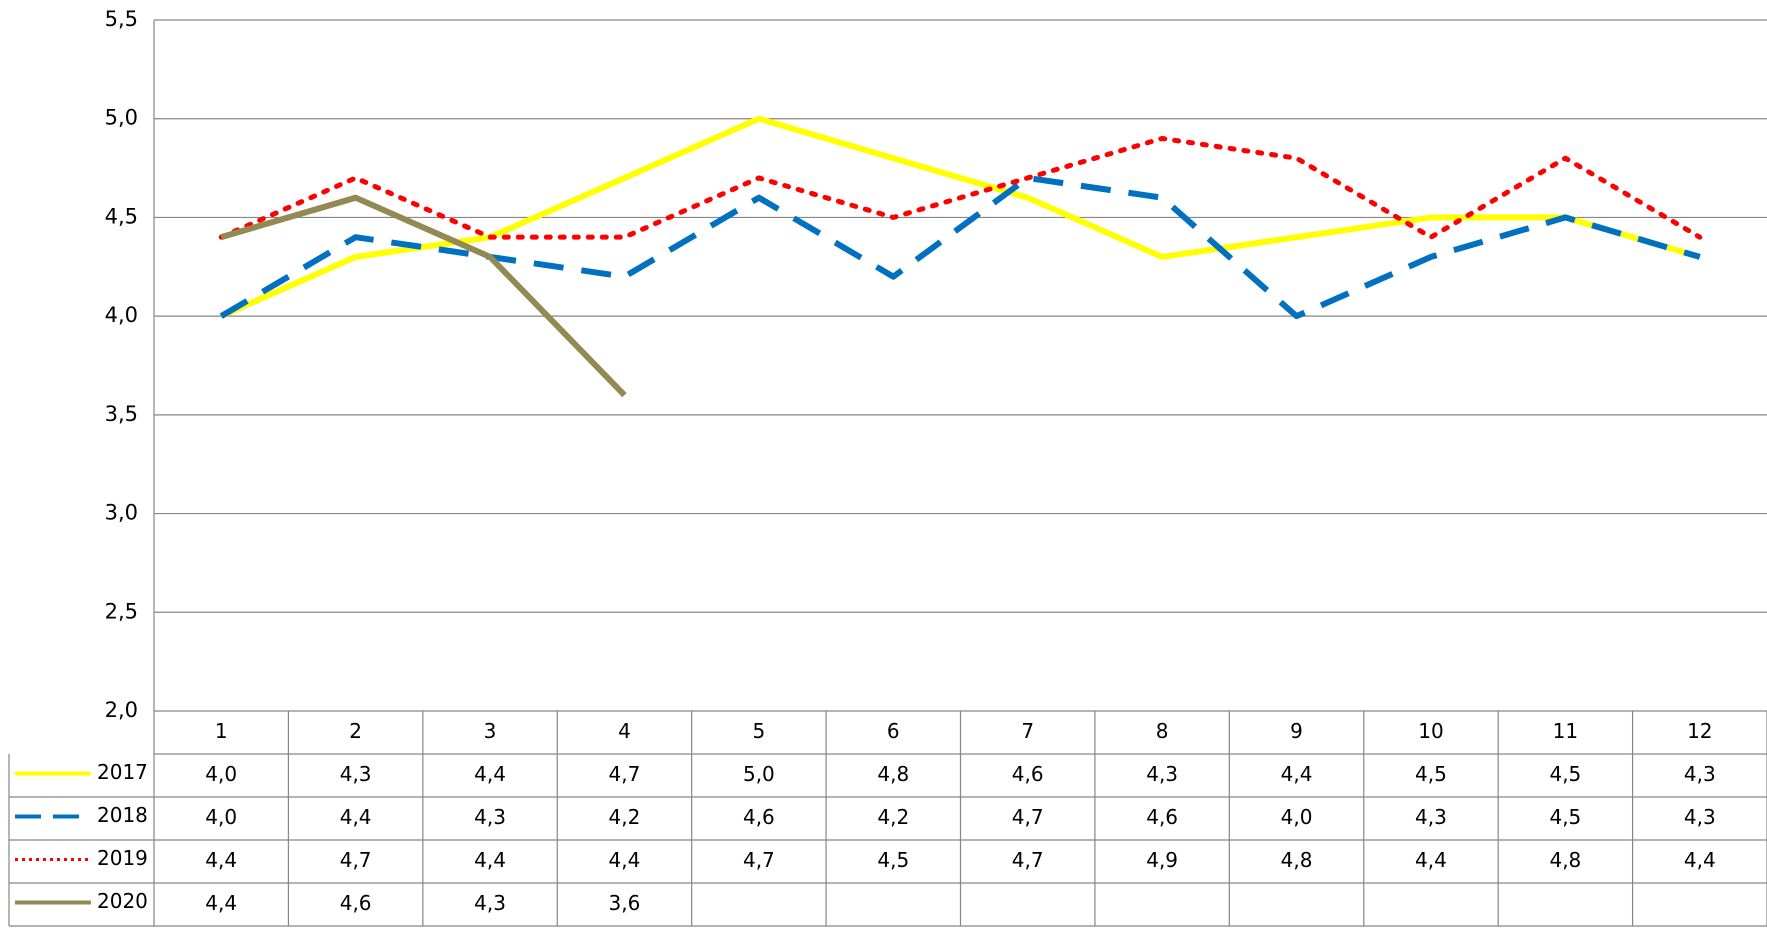 This screenshot has height=930, width=1767. I want to click on y-tick-label: 3,0, so click(121, 513).